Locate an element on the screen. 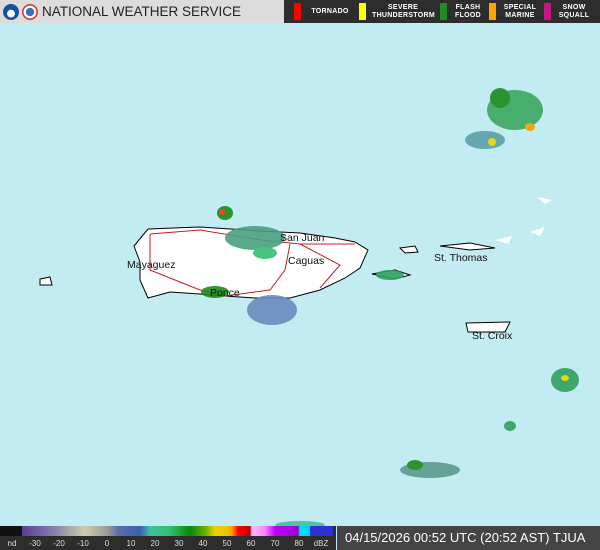 The height and width of the screenshot is (550, 600). marine-swatch is located at coordinates (492, 11).